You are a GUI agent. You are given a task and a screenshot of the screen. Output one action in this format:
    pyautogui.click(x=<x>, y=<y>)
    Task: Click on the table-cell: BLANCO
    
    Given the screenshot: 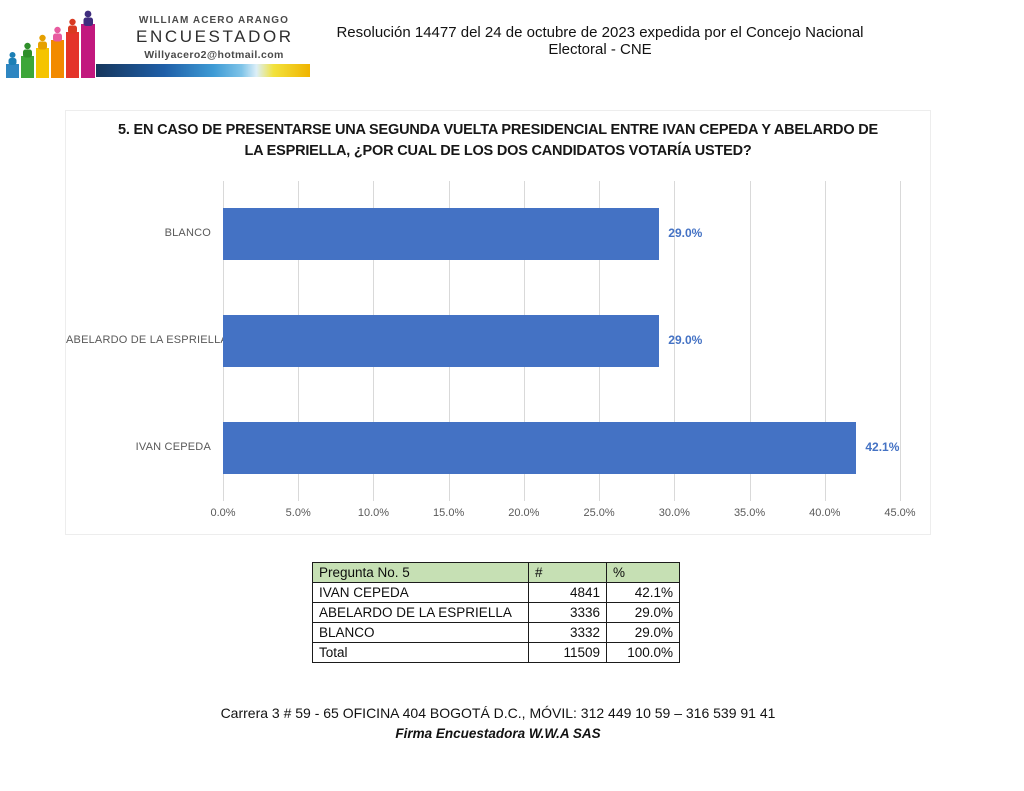 What is the action you would take?
    pyautogui.click(x=420, y=632)
    